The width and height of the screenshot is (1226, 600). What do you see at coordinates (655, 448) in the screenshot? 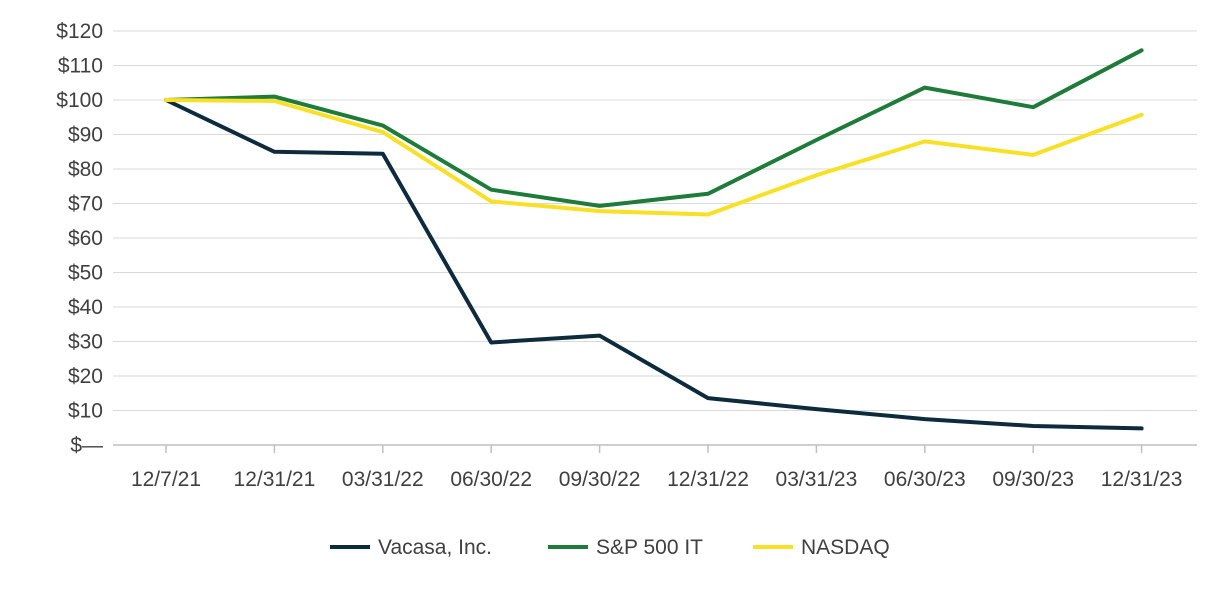
I see `axis-layer` at bounding box center [655, 448].